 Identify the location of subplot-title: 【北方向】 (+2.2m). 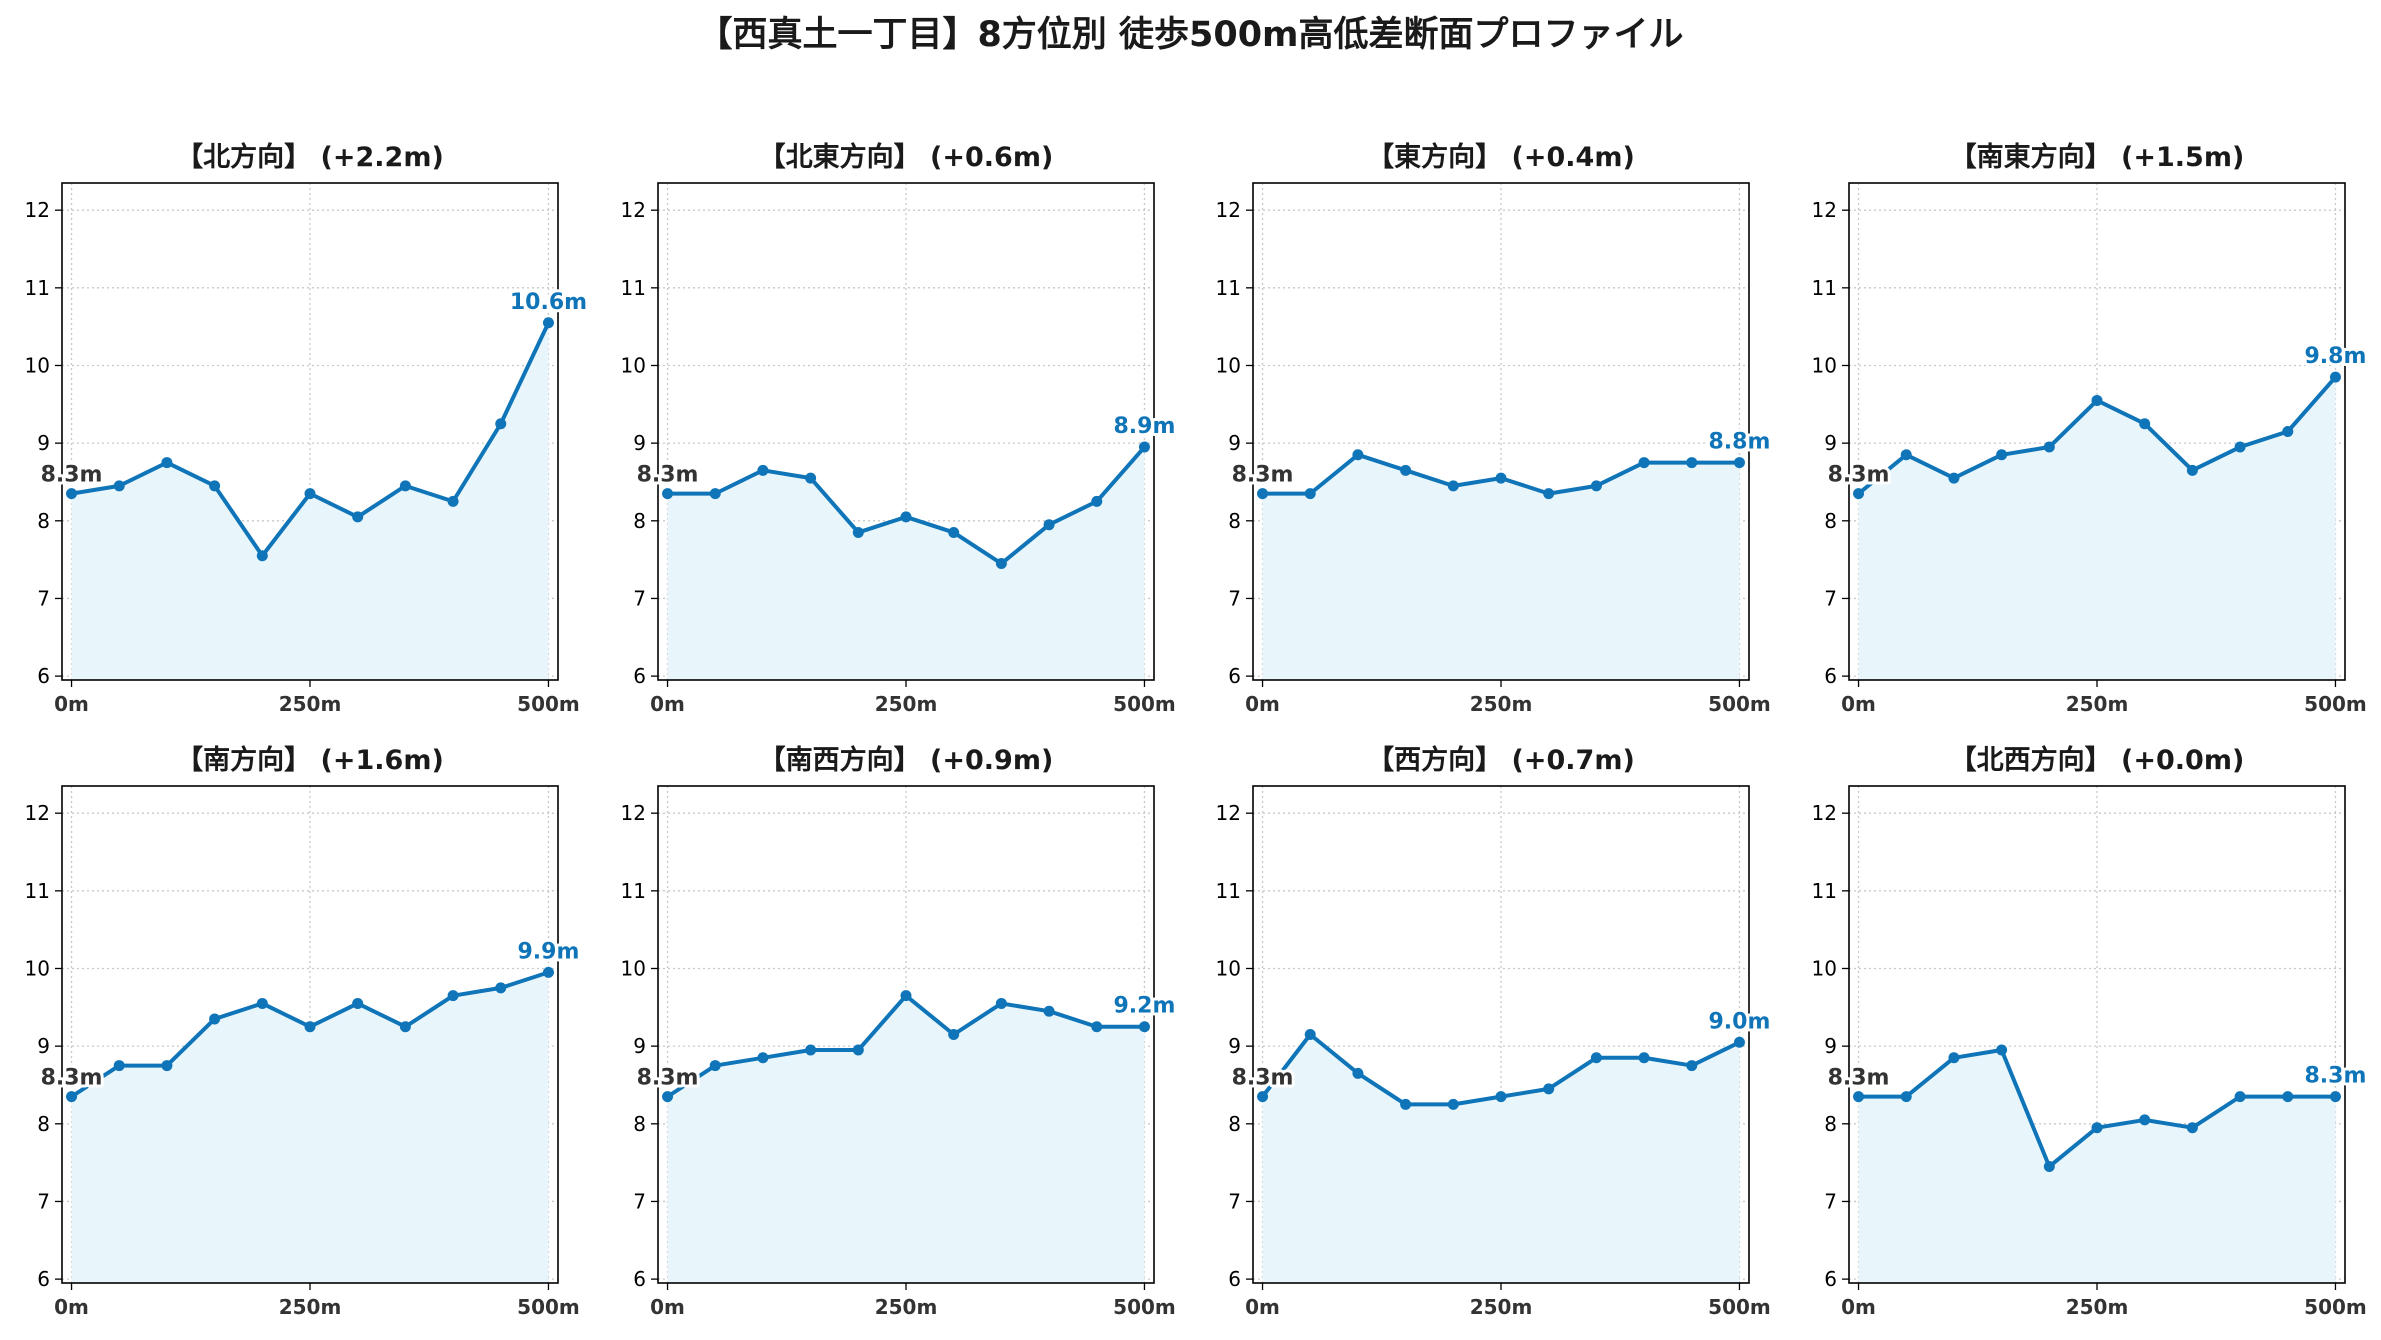
(310, 157).